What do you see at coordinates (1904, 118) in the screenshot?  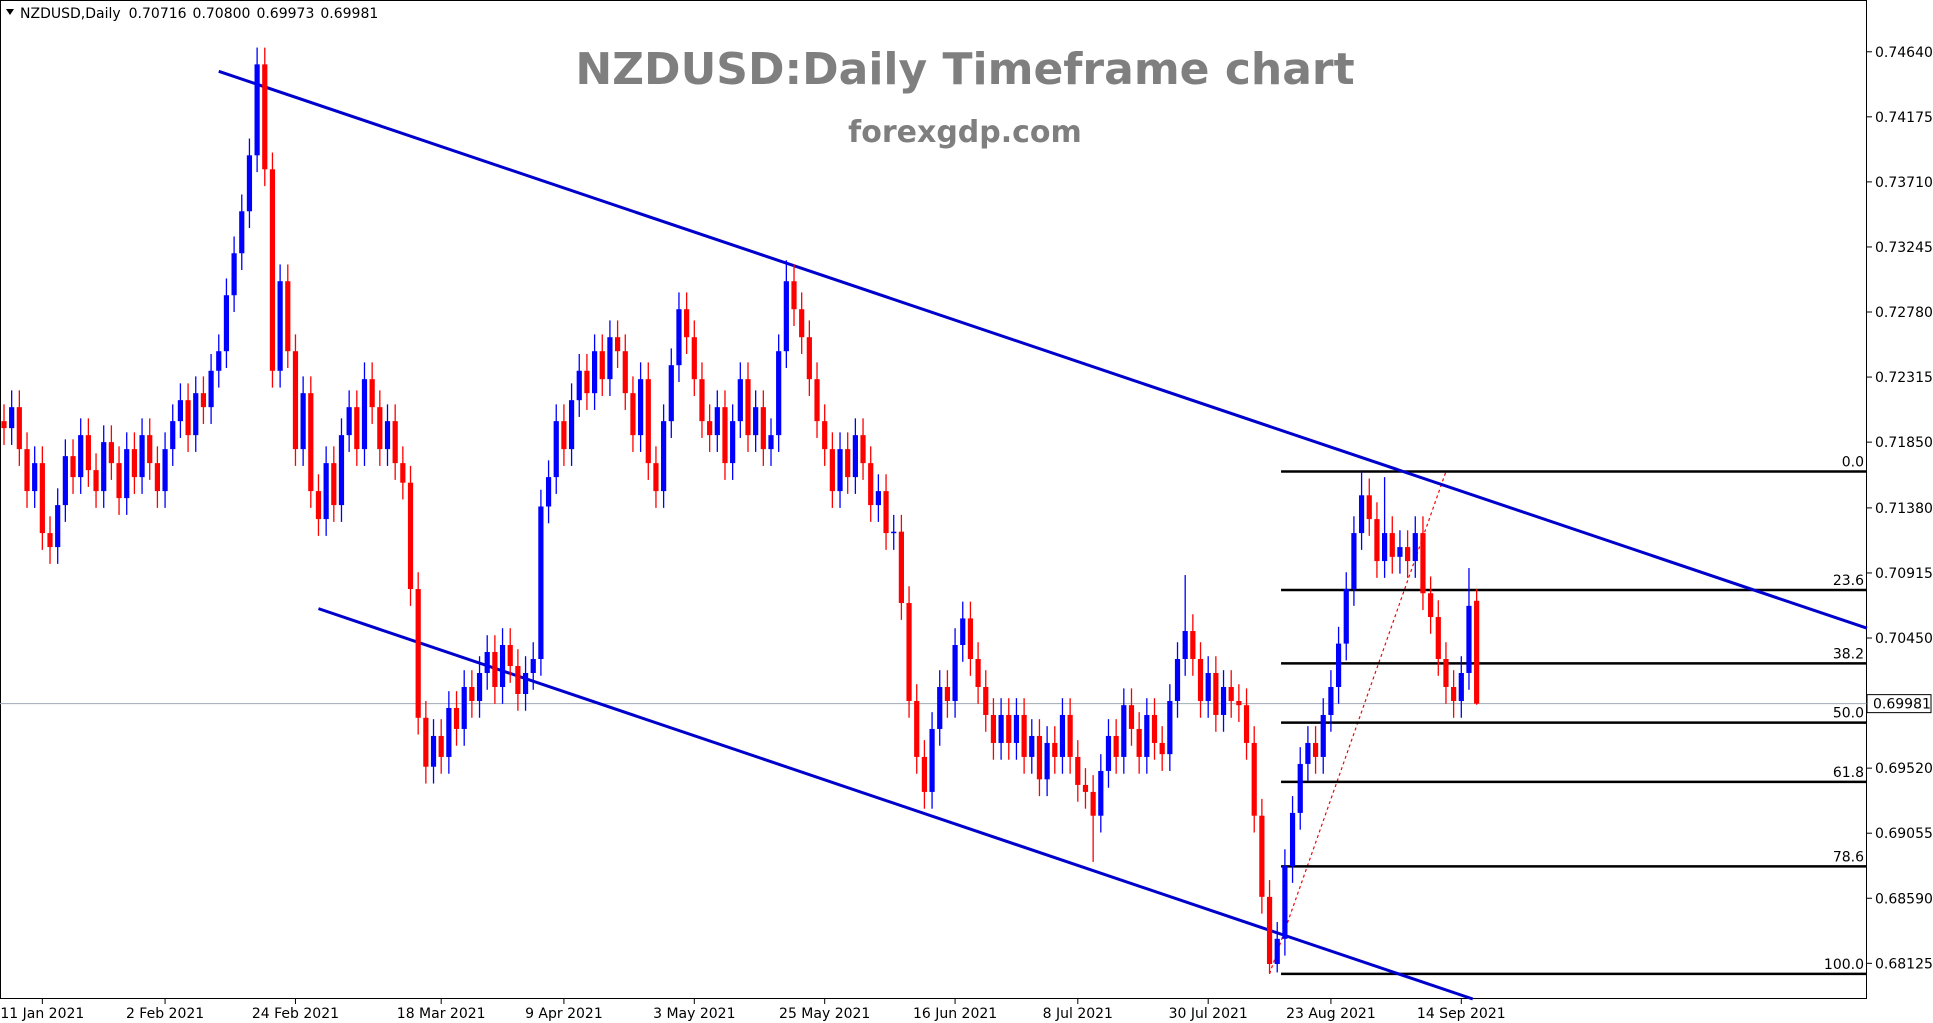 I see `y-tick-label: 0.74175` at bounding box center [1904, 118].